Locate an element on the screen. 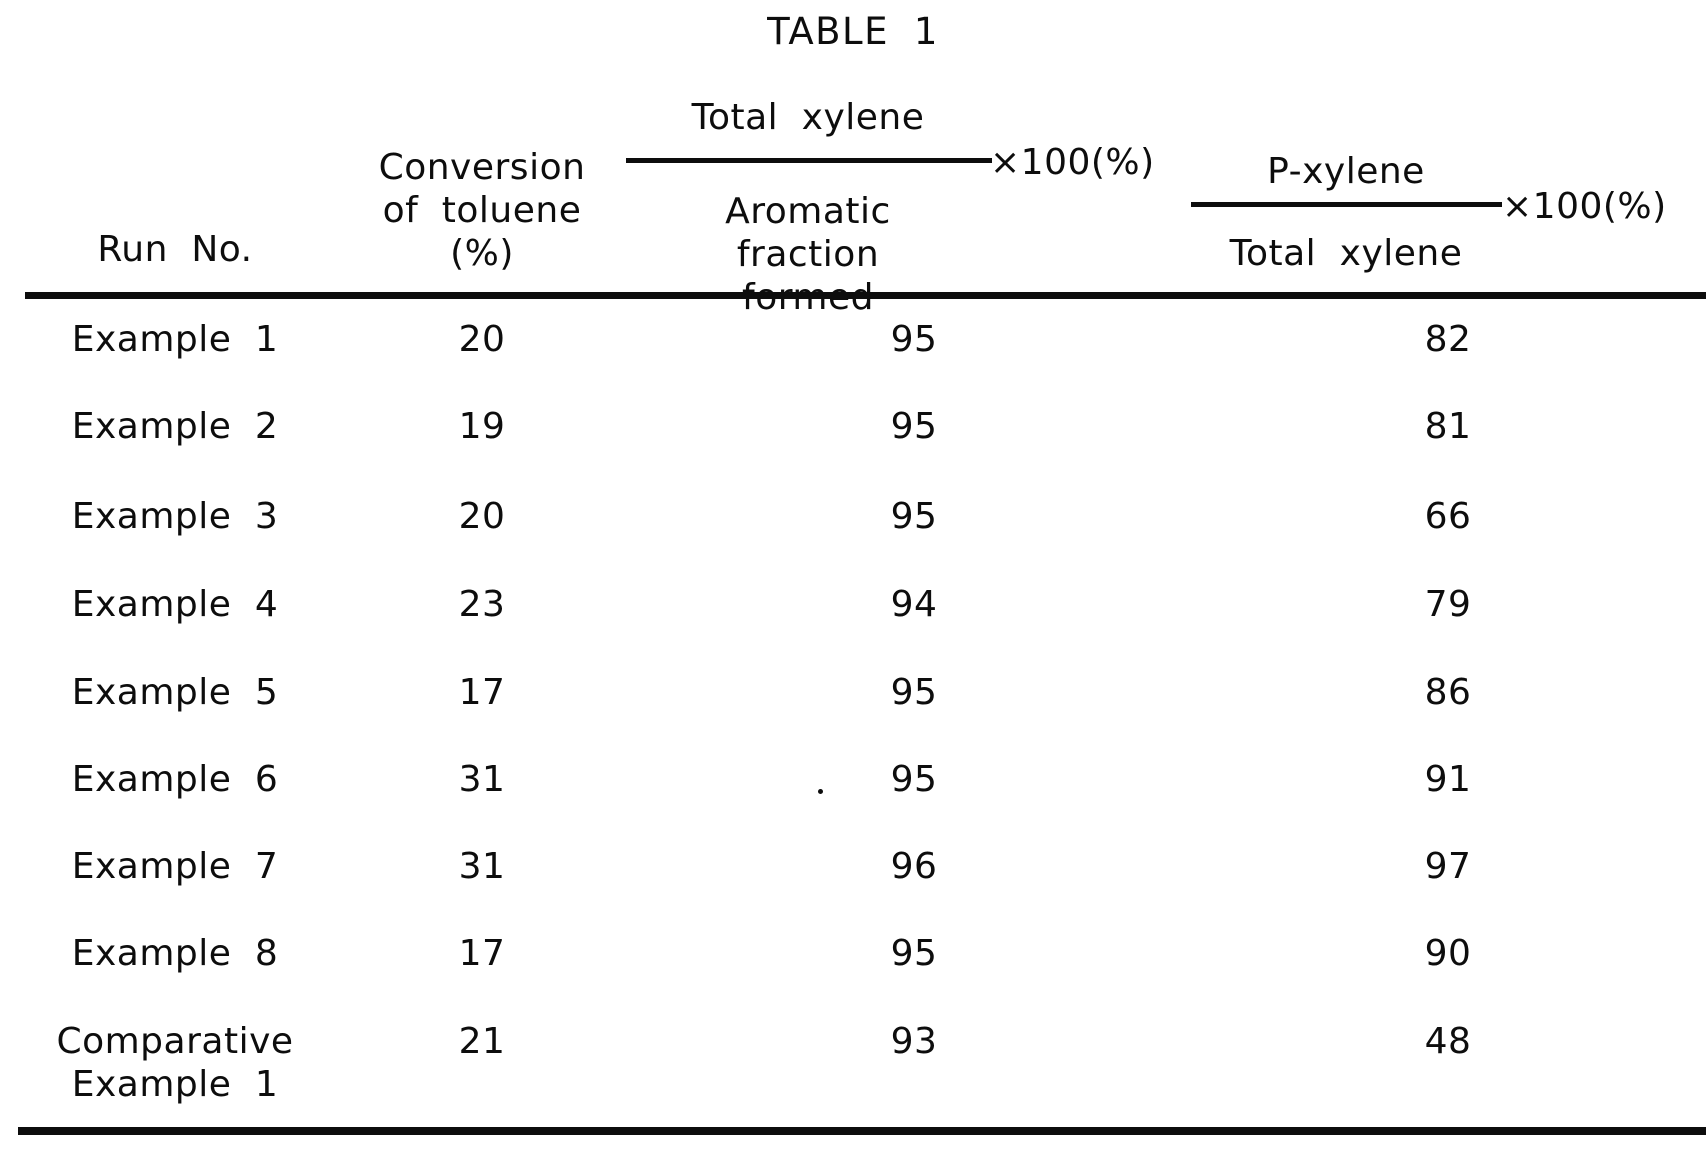  pxylene-ratio-cell: 91 is located at coordinates (1448, 779).